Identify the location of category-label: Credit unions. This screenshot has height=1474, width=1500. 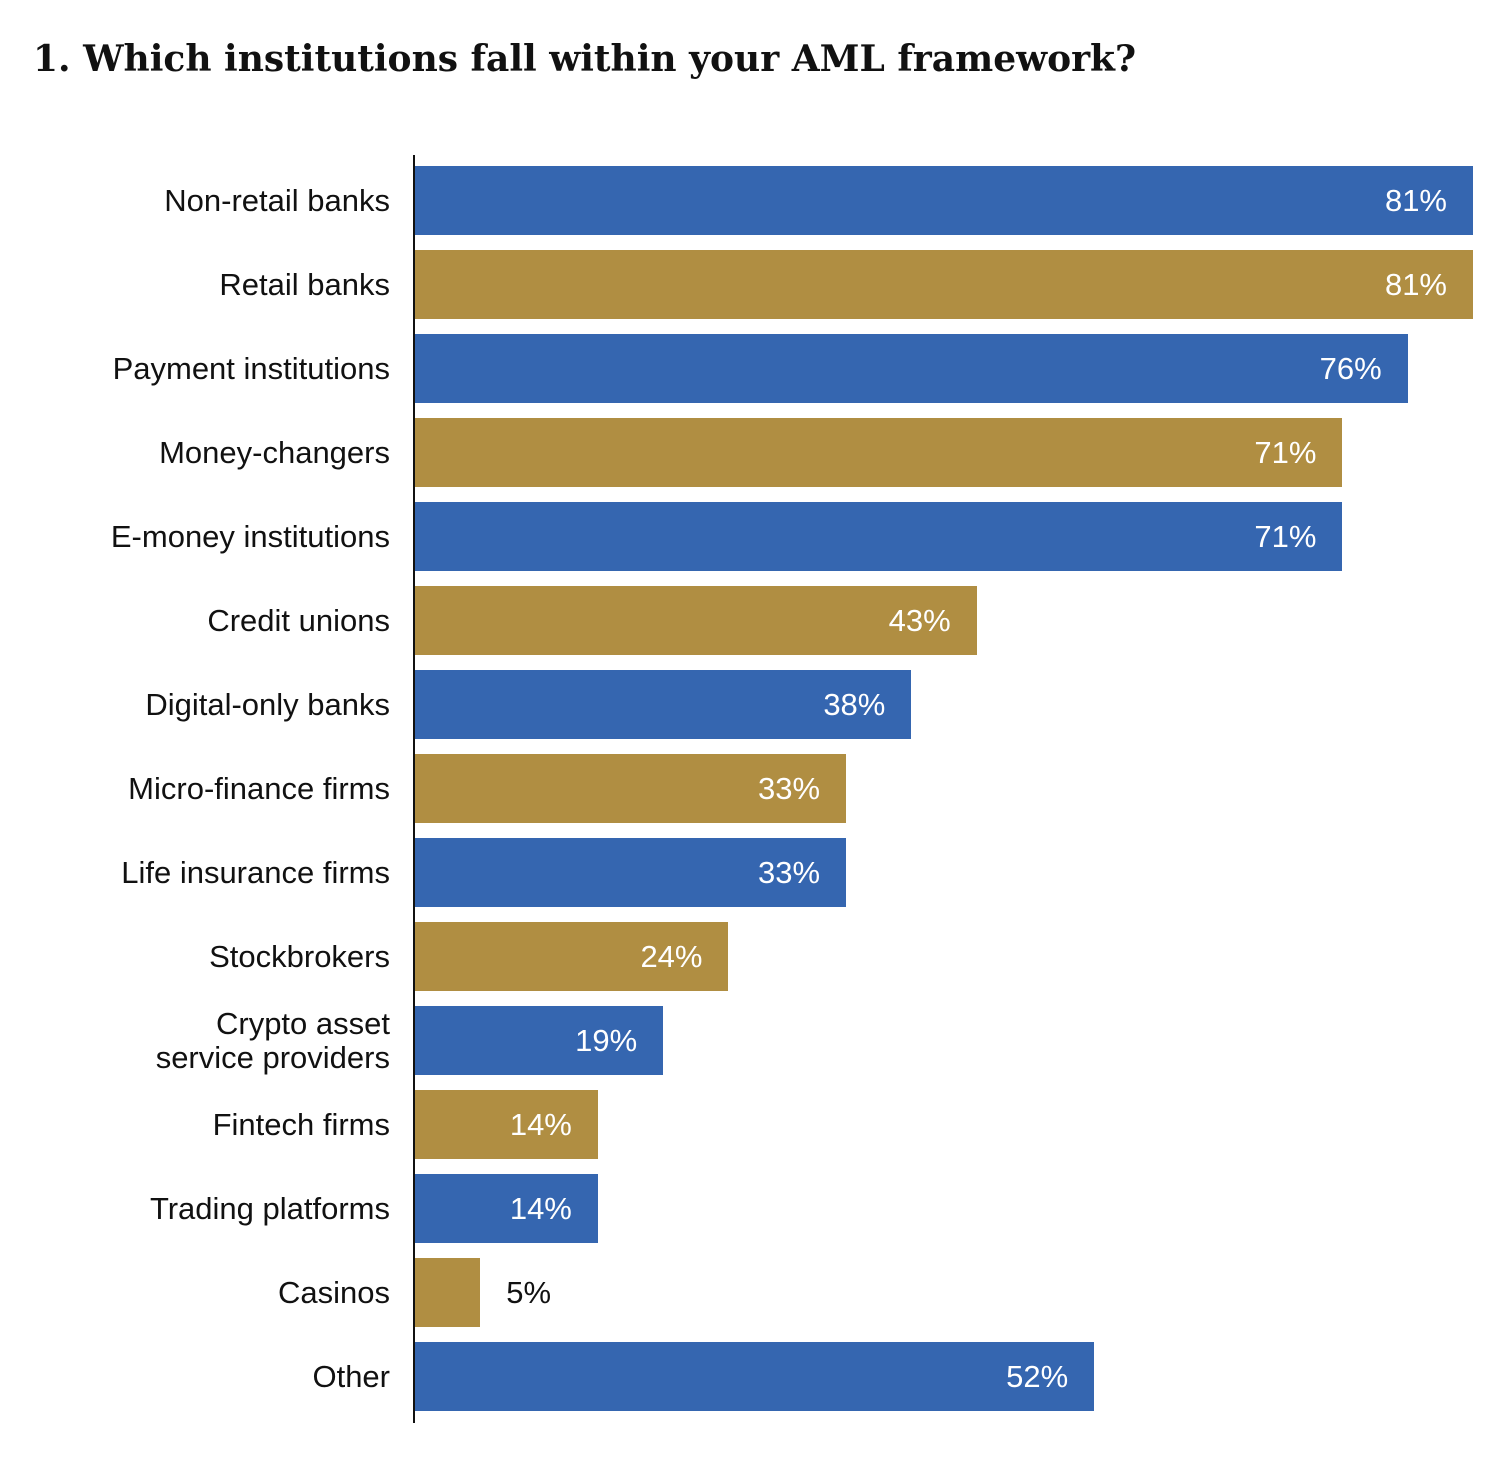
(298, 620).